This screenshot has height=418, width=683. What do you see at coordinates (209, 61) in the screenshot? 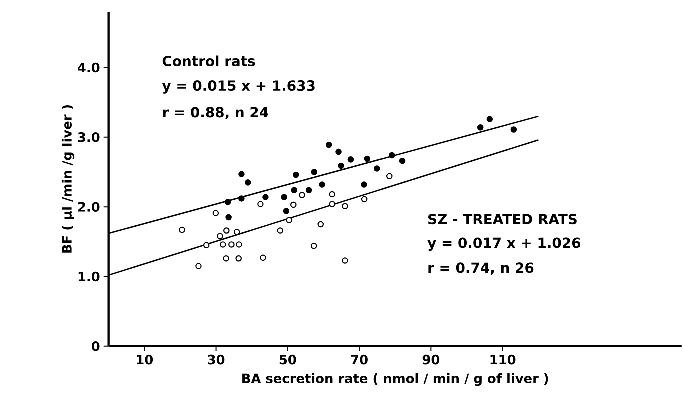
I see `annotation: Control rats` at bounding box center [209, 61].